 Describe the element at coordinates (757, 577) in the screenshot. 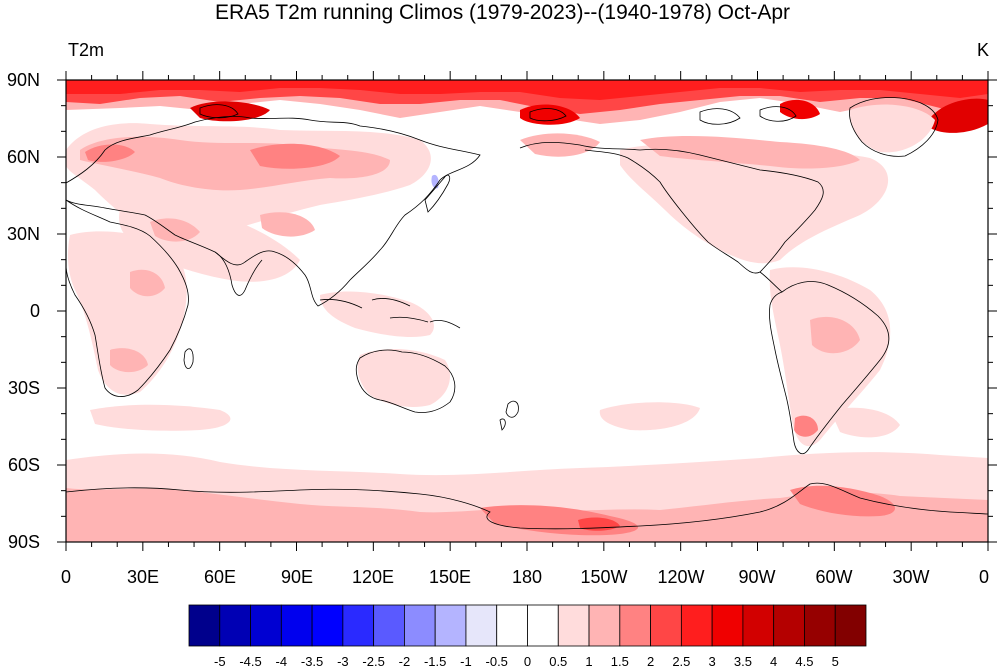

I see `lon-label-90w: 90W` at that location.